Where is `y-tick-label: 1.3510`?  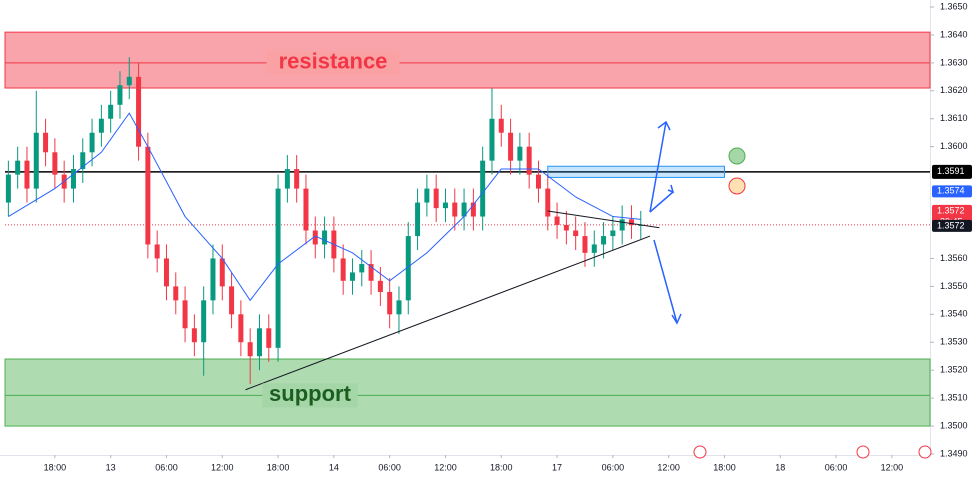 y-tick-label: 1.3510 is located at coordinates (954, 398).